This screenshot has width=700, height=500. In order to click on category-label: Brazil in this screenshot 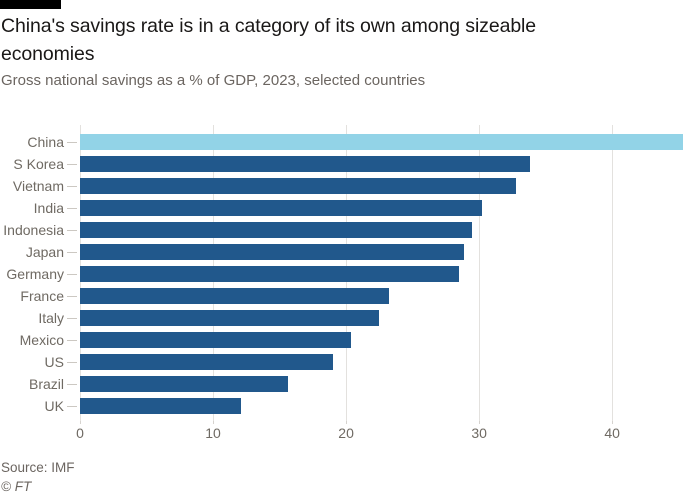, I will do `click(46, 384)`.